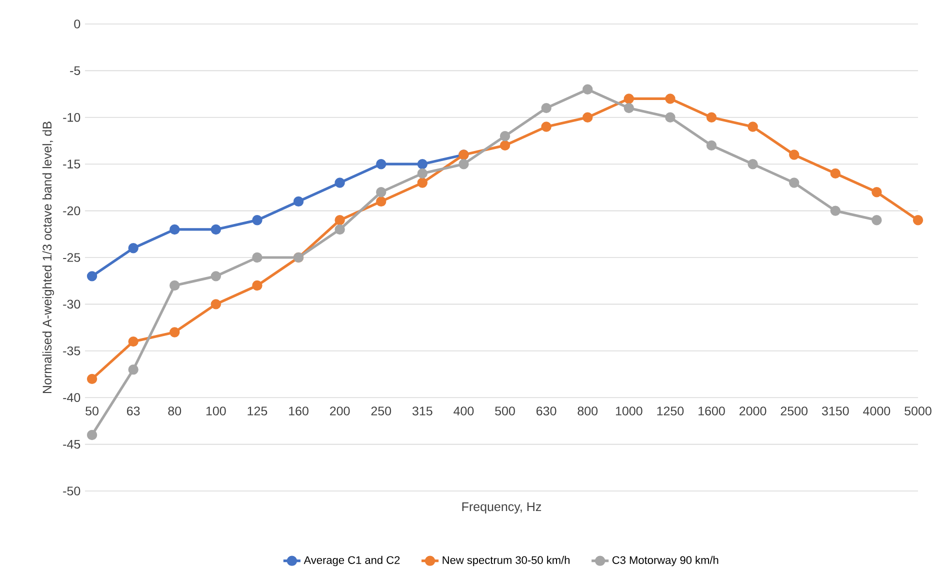 This screenshot has height=576, width=937. What do you see at coordinates (71, 117) in the screenshot?
I see `y-tick-label: -10` at bounding box center [71, 117].